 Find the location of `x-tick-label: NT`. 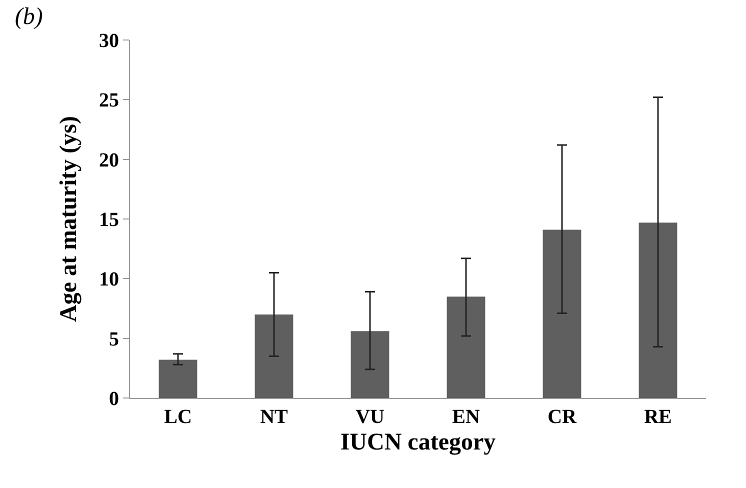

x-tick-label: NT is located at coordinates (274, 417).